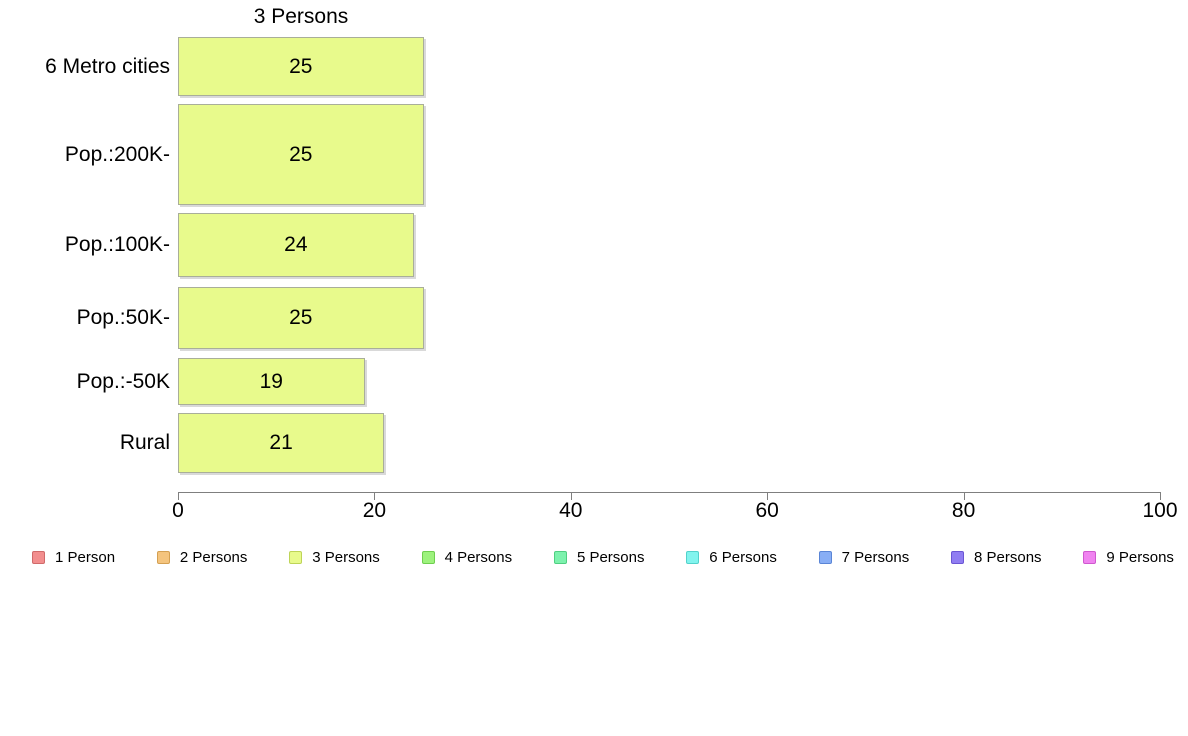 The height and width of the screenshot is (736, 1188). I want to click on x-axis-tick-label: 60, so click(767, 510).